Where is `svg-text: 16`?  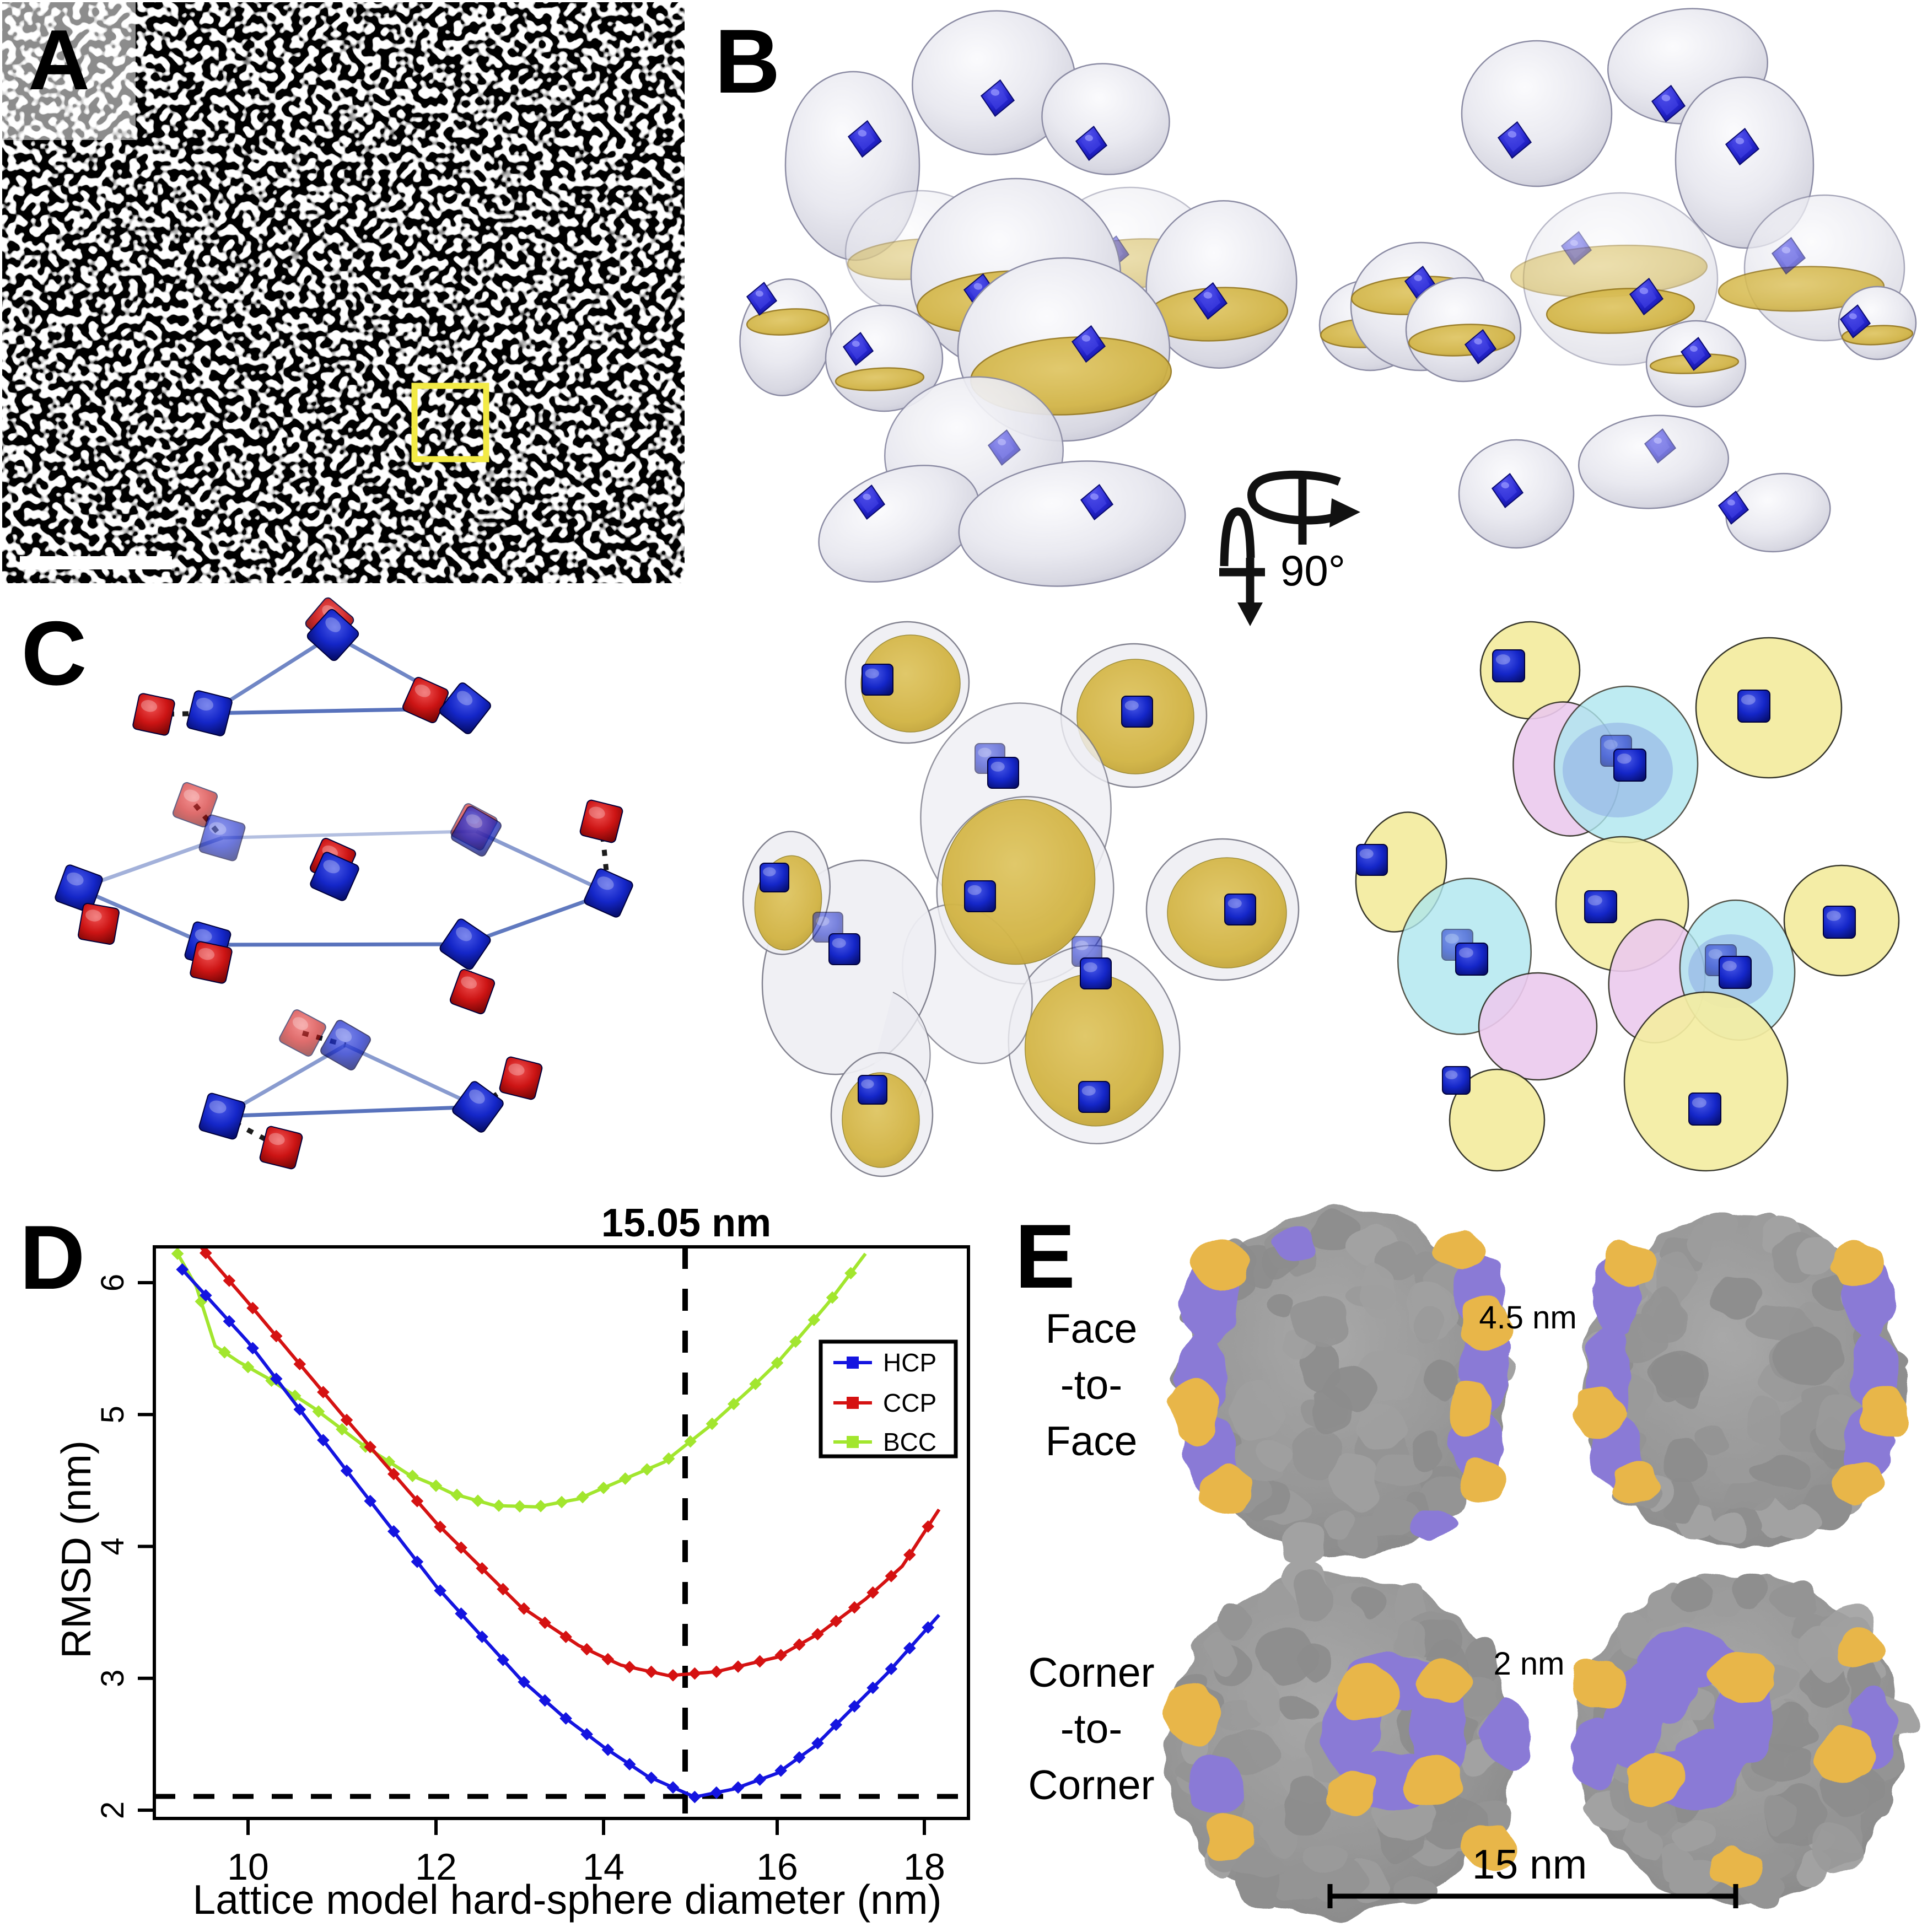
svg-text: 16 is located at coordinates (777, 1867).